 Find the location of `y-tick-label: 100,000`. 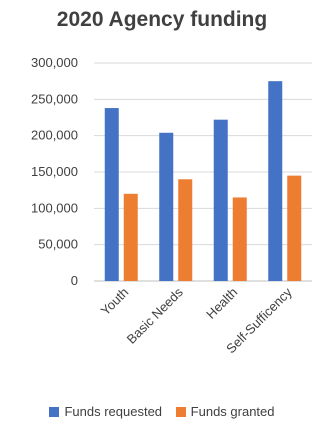

y-tick-label: 100,000 is located at coordinates (54, 207).